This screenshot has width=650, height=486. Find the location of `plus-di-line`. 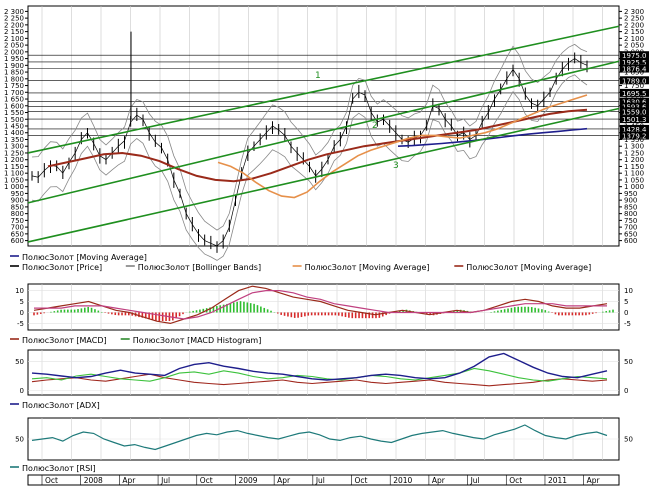

plus-di-line is located at coordinates (319, 374).